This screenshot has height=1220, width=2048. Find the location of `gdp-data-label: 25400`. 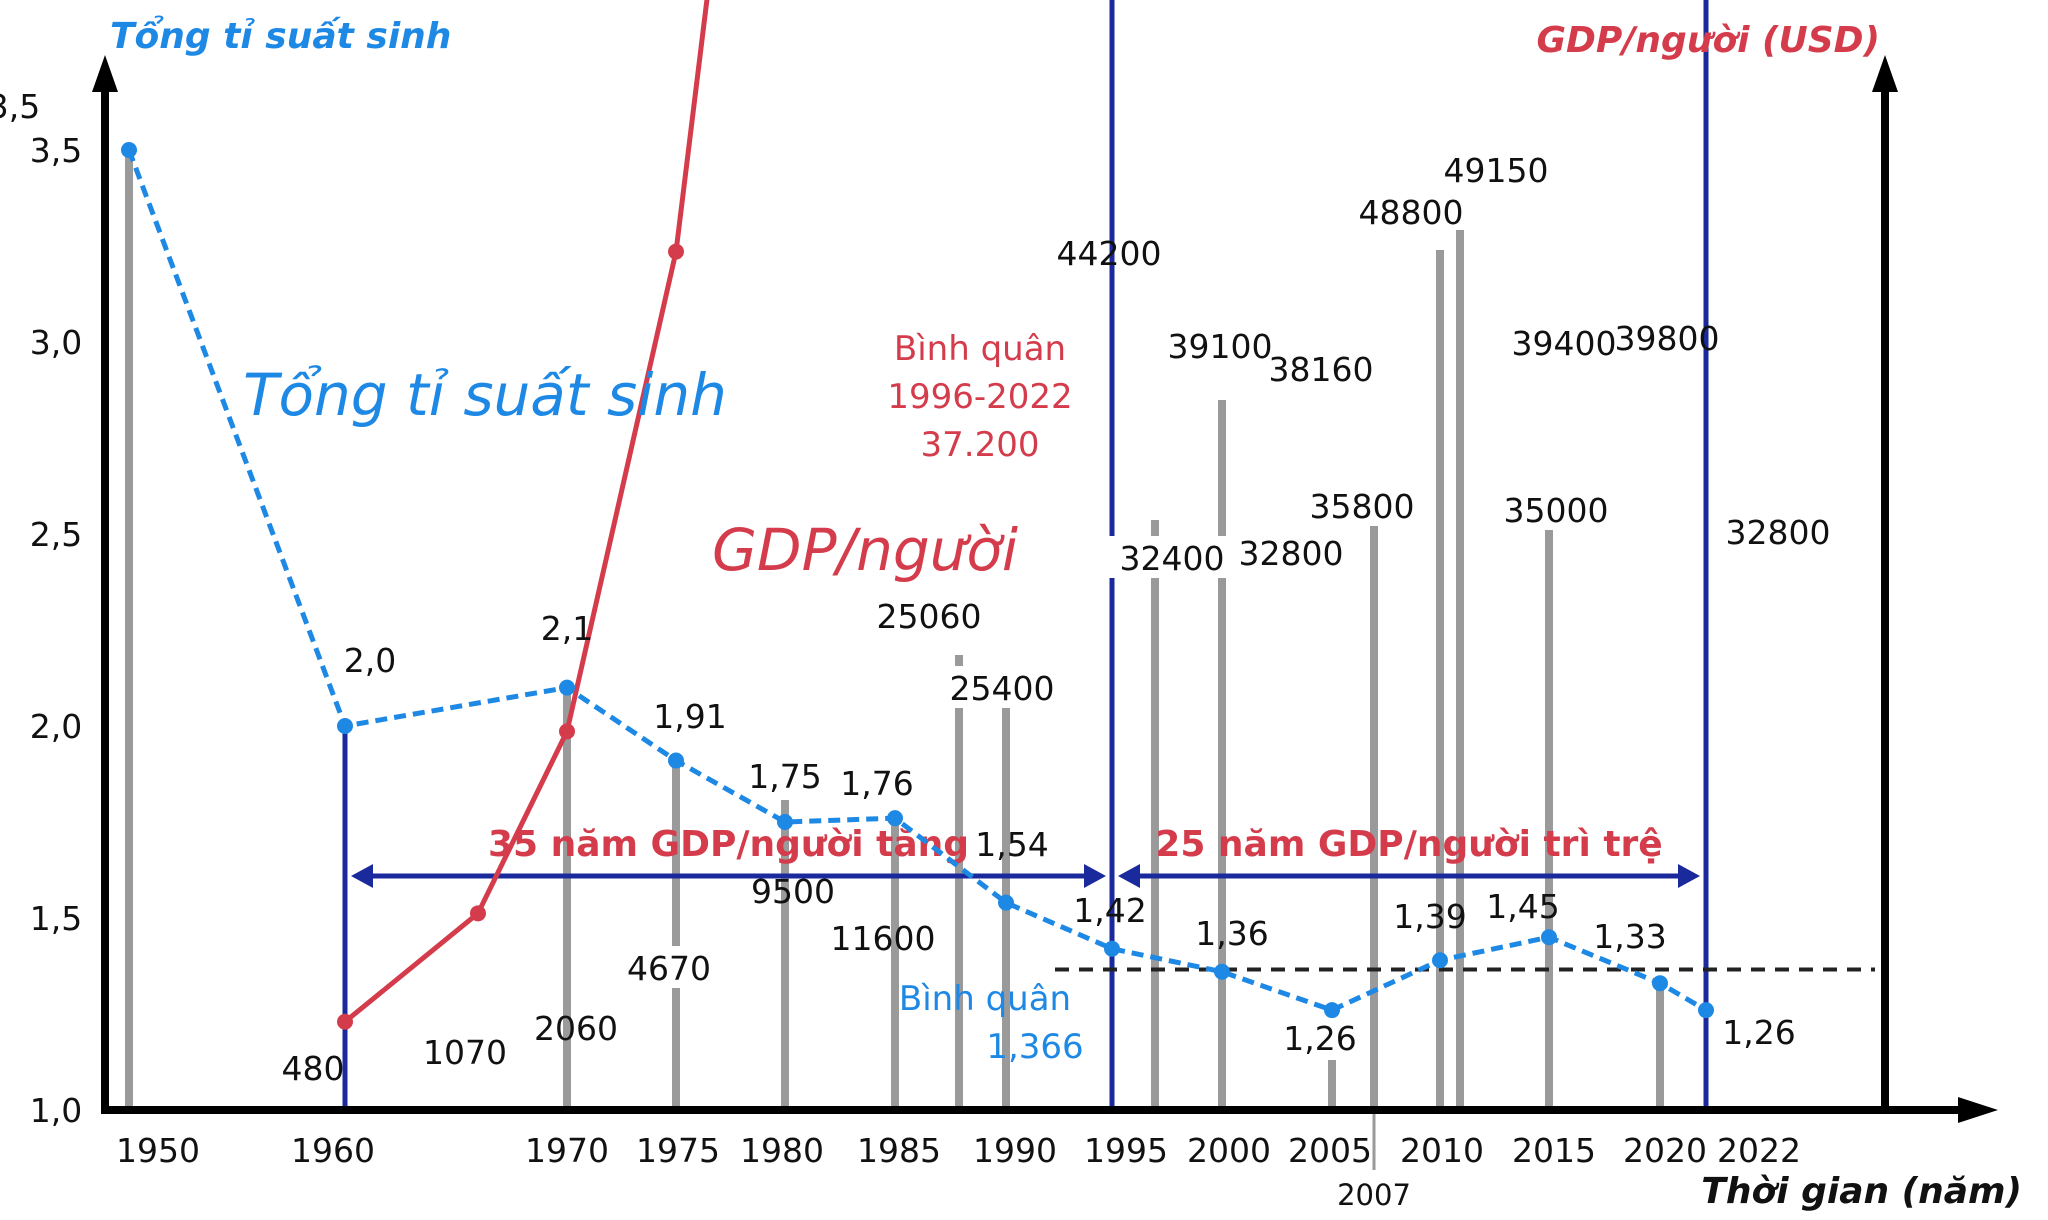

gdp-data-label: 25400 is located at coordinates (1002, 688).